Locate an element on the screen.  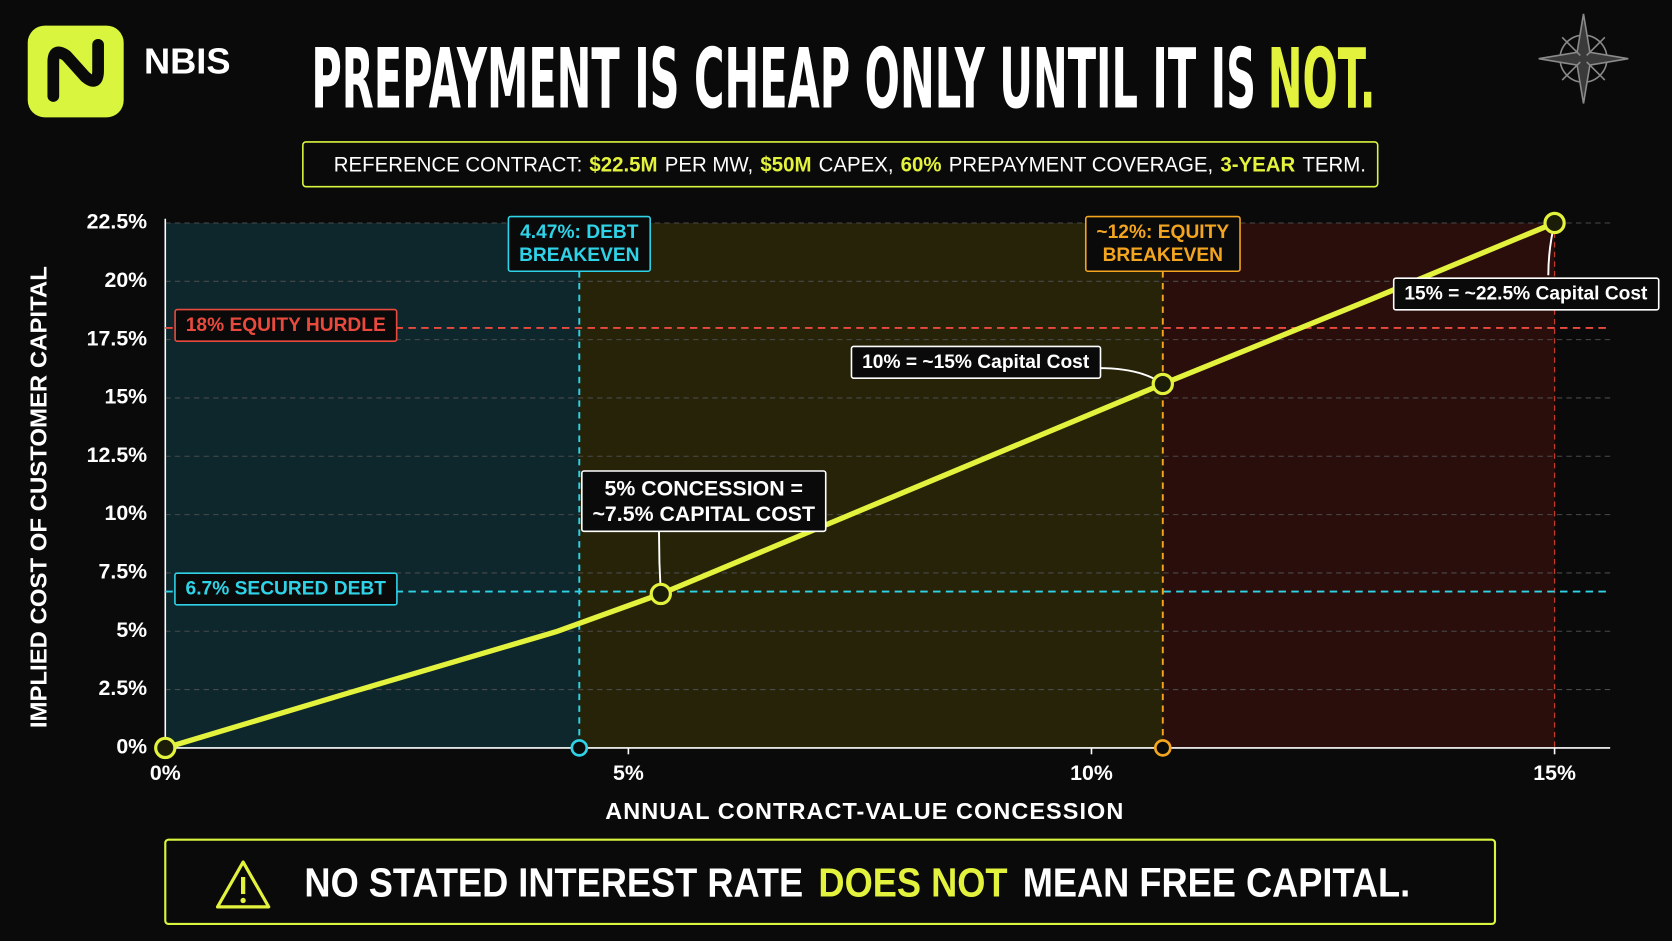
subtitle-segment: PER MW, is located at coordinates (709, 164).